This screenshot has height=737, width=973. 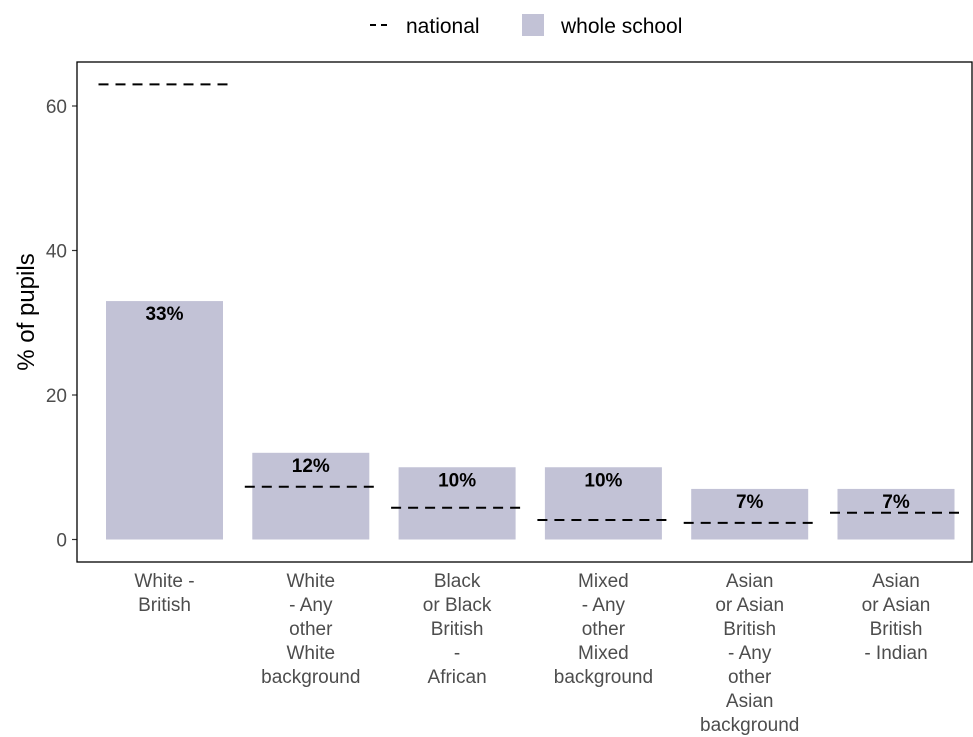 I want to click on data-label: 33%, so click(x=164, y=314).